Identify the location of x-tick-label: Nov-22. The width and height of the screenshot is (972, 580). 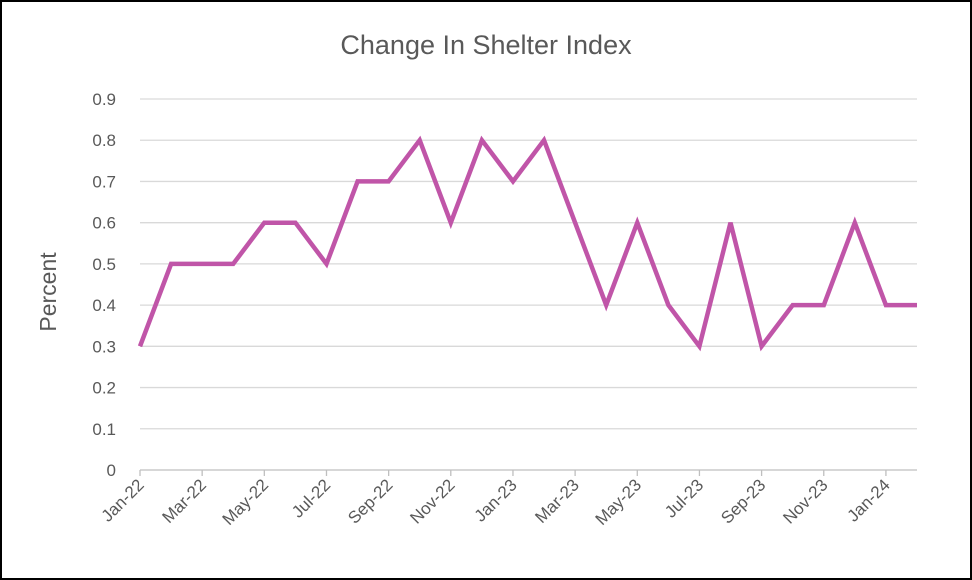
(432, 501).